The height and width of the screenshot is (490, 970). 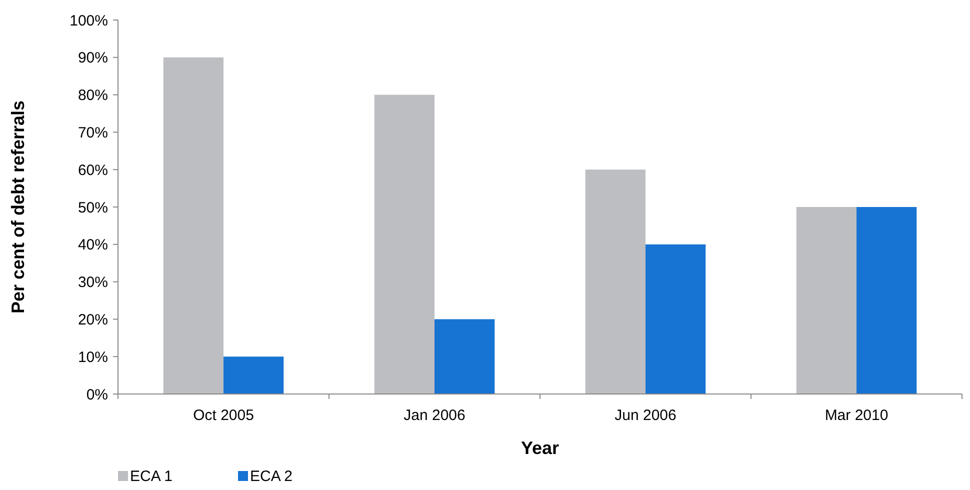 What do you see at coordinates (97, 395) in the screenshot?
I see `y-tick-label: 0%` at bounding box center [97, 395].